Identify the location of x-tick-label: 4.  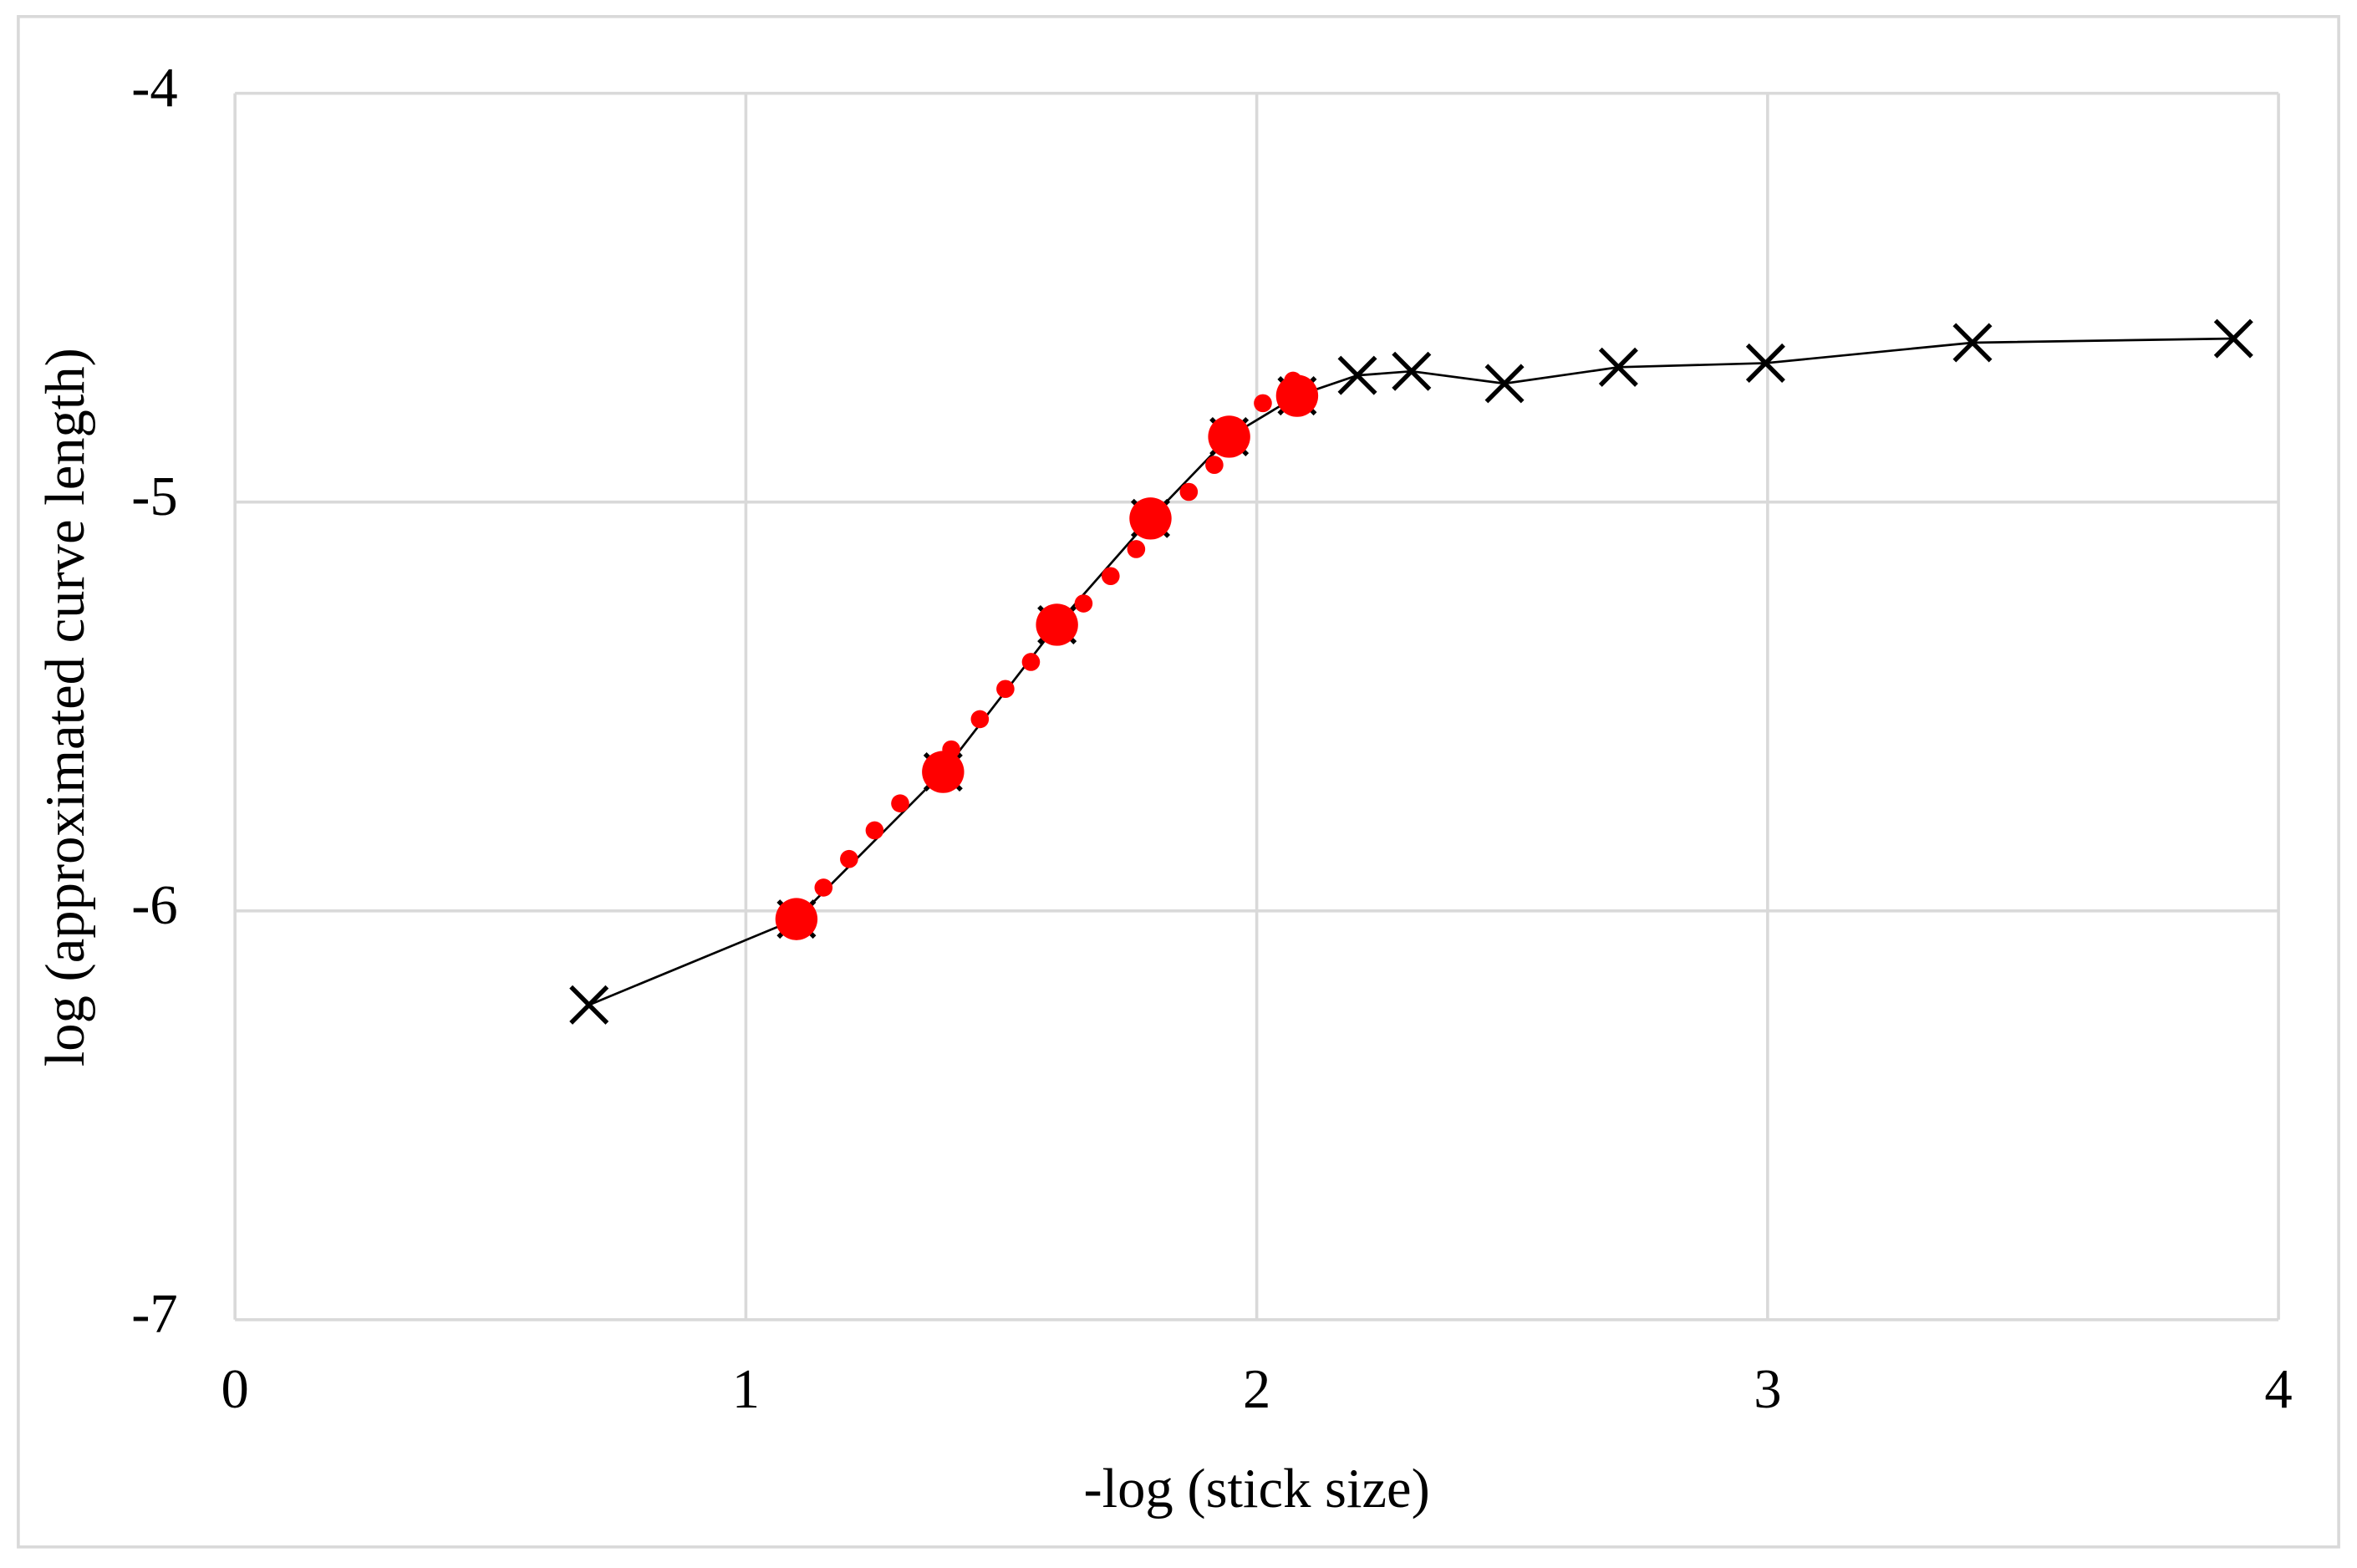
(2278, 1389).